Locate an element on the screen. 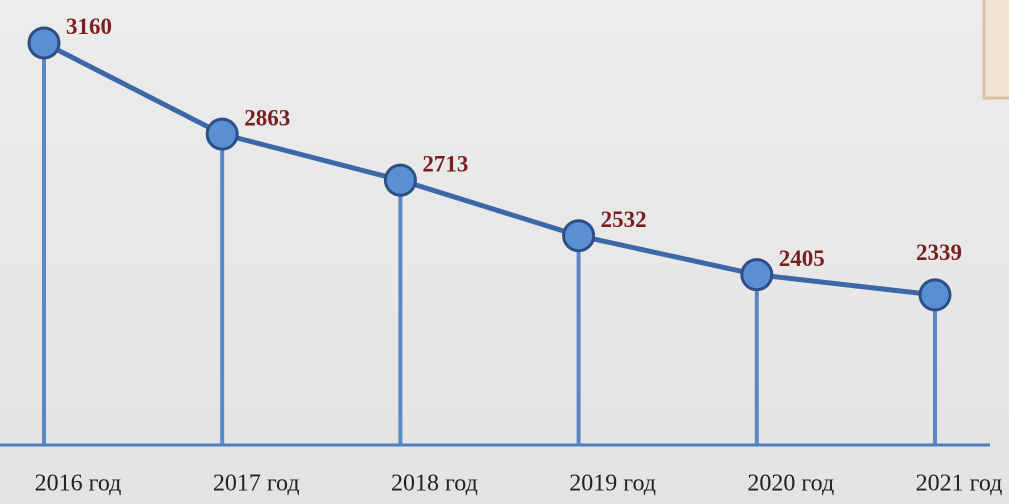  data-label: 3160 is located at coordinates (89, 26).